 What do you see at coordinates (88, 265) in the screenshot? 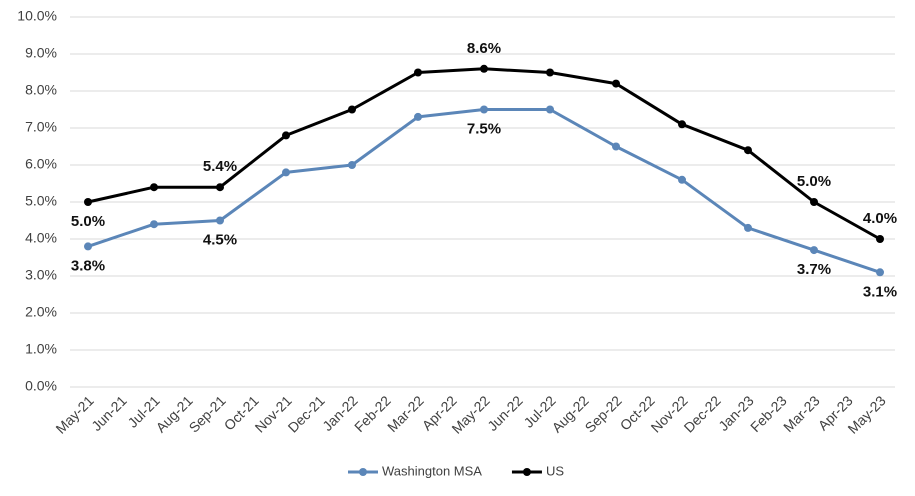
I see `data-label: 3.8%` at bounding box center [88, 265].